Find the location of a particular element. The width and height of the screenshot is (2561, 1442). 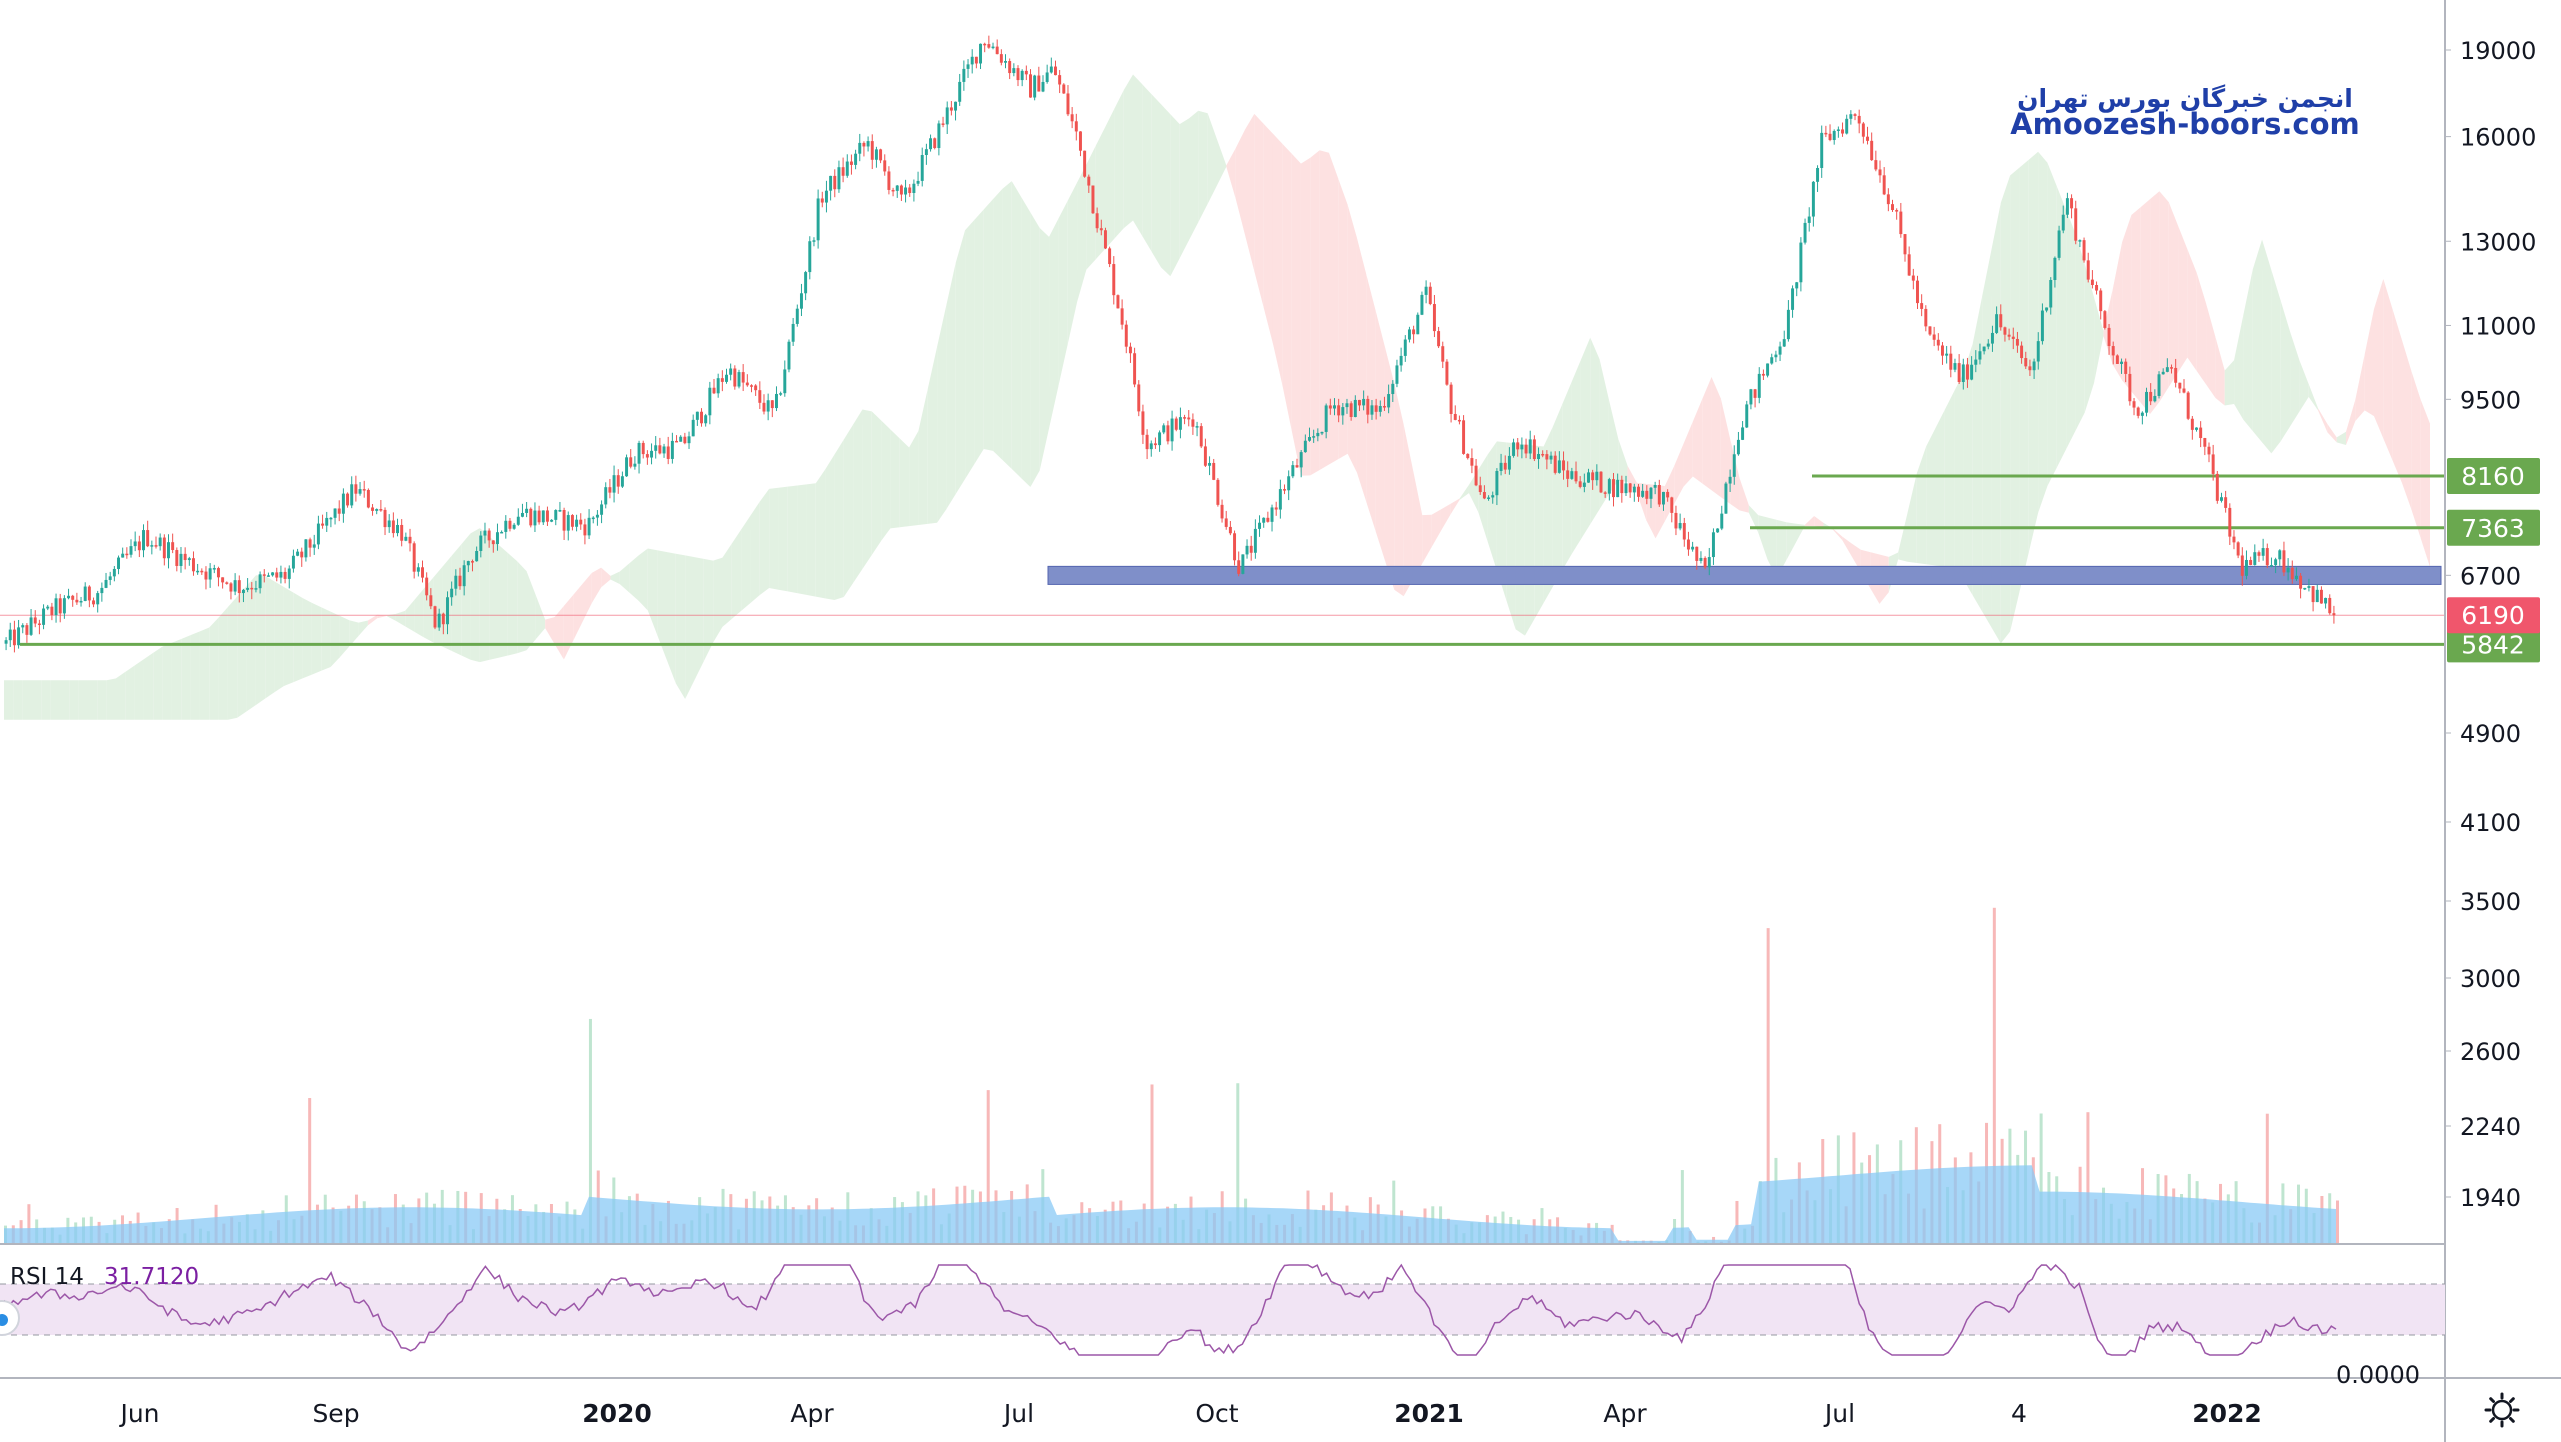

rsi-pane is located at coordinates (1222, 1309).